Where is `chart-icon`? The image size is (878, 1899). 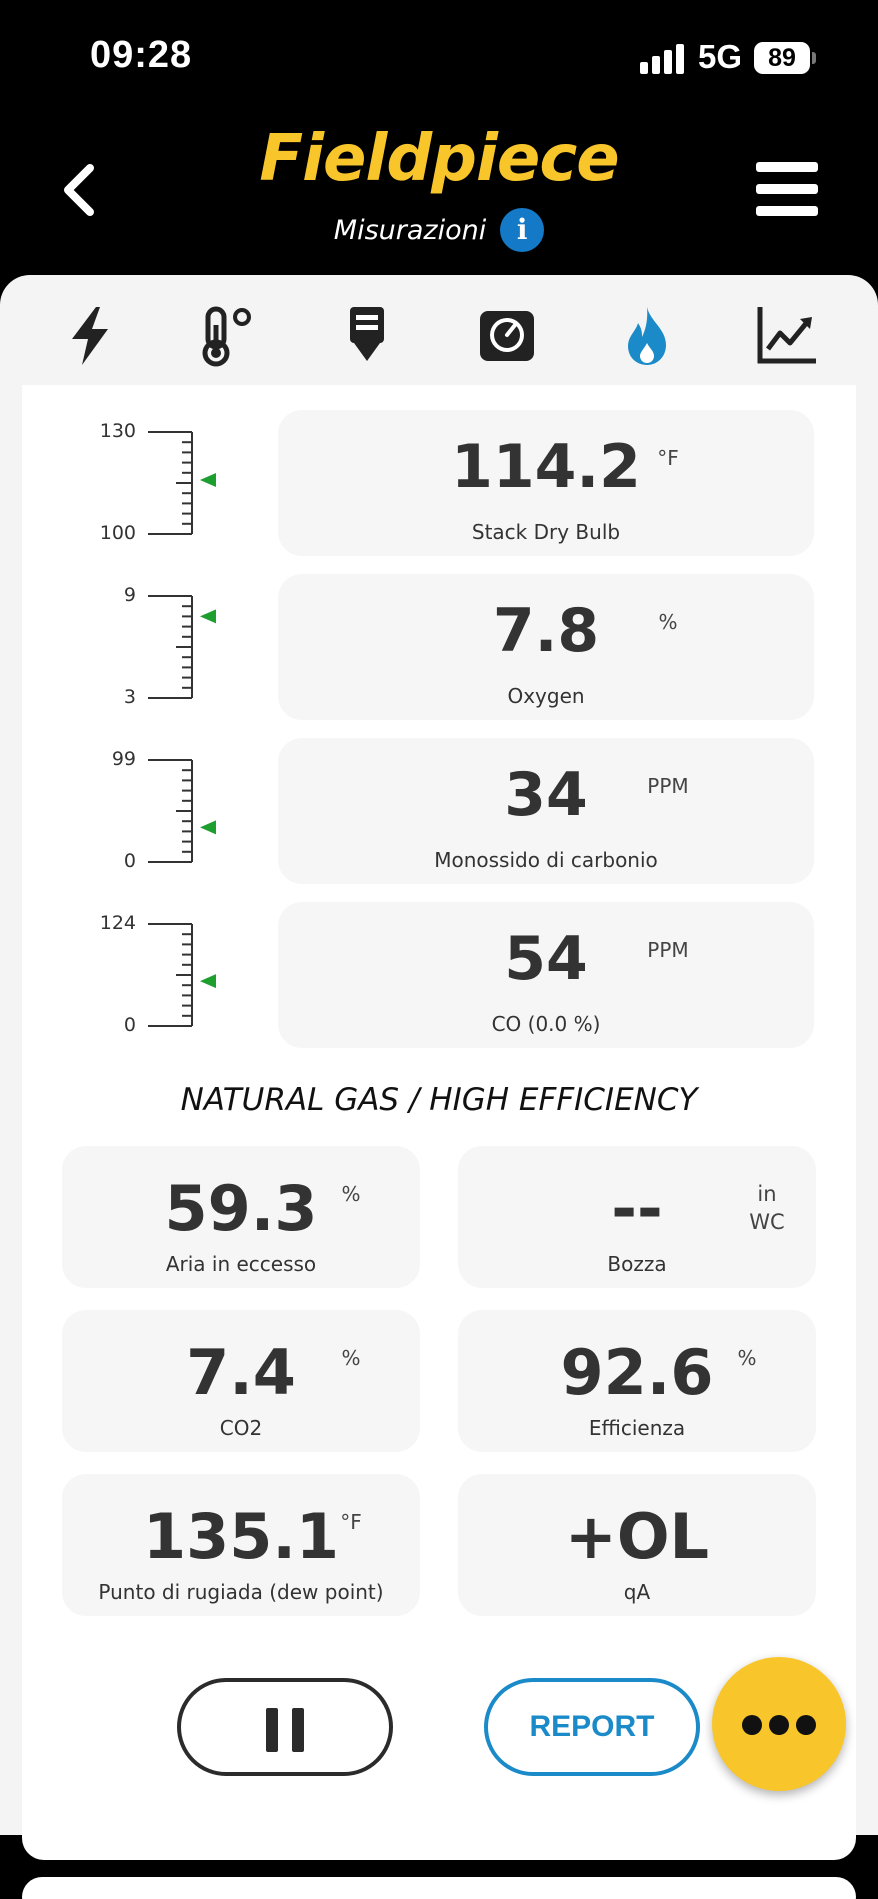 chart-icon is located at coordinates (787, 336).